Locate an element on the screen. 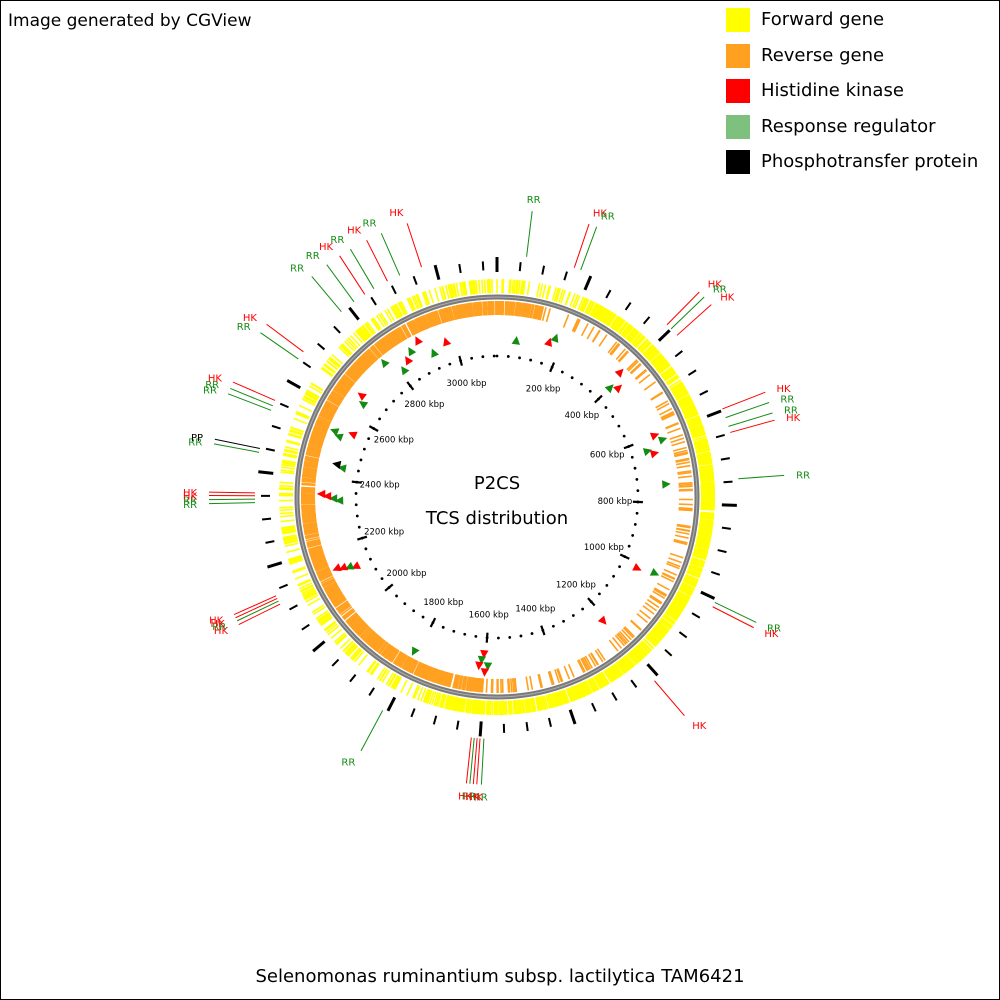  legend-label: Response regulator is located at coordinates (848, 126).